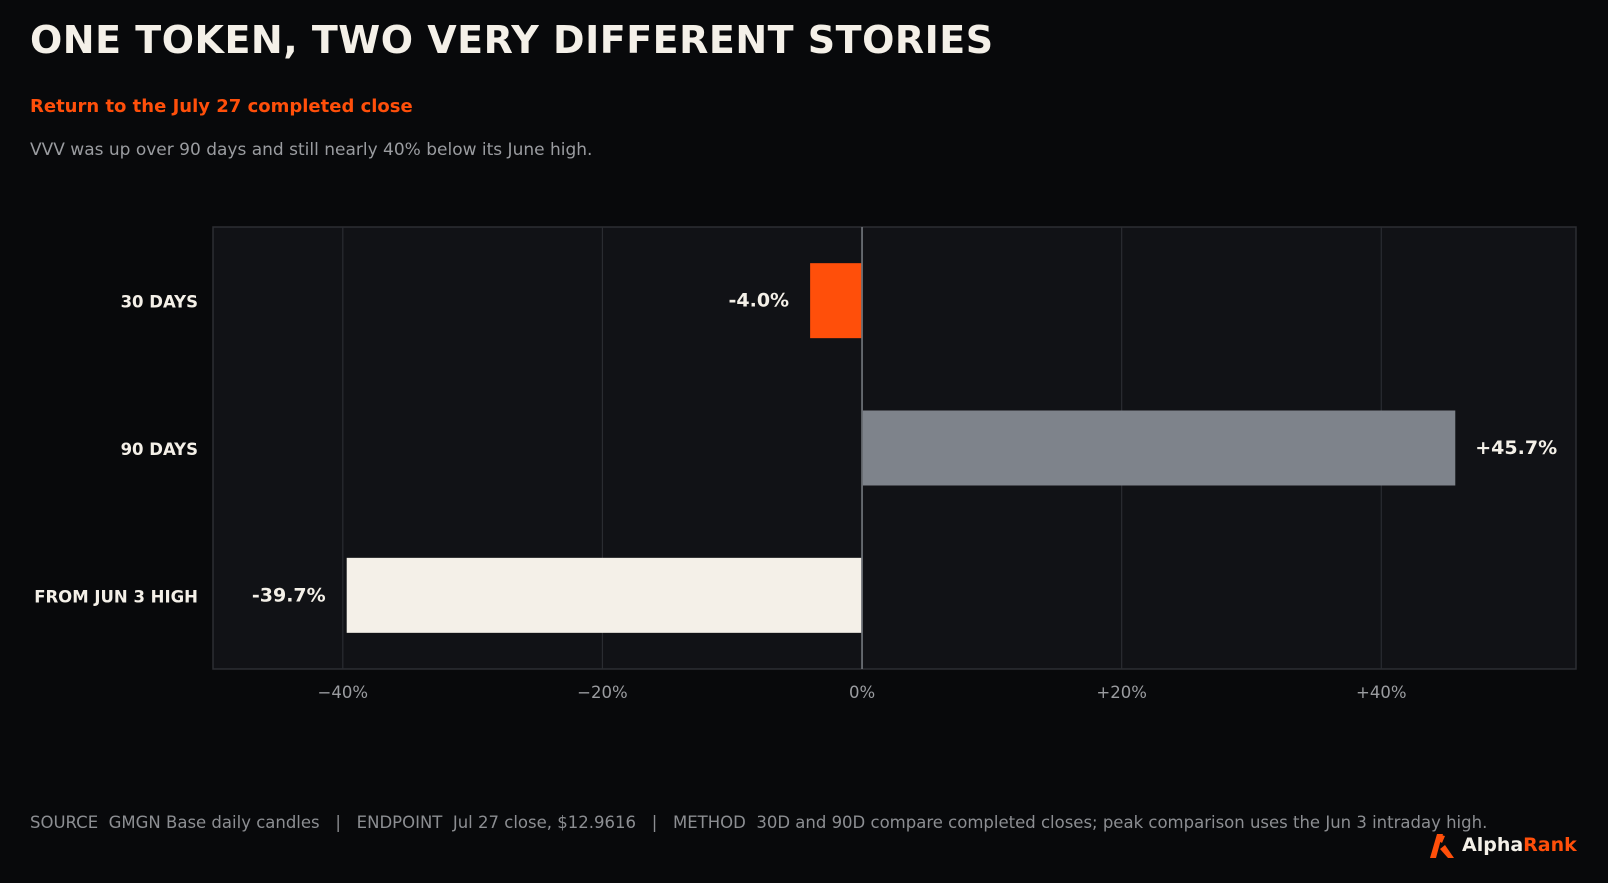  I want to click on brand-name-alpha: Alpha, so click(1493, 845).